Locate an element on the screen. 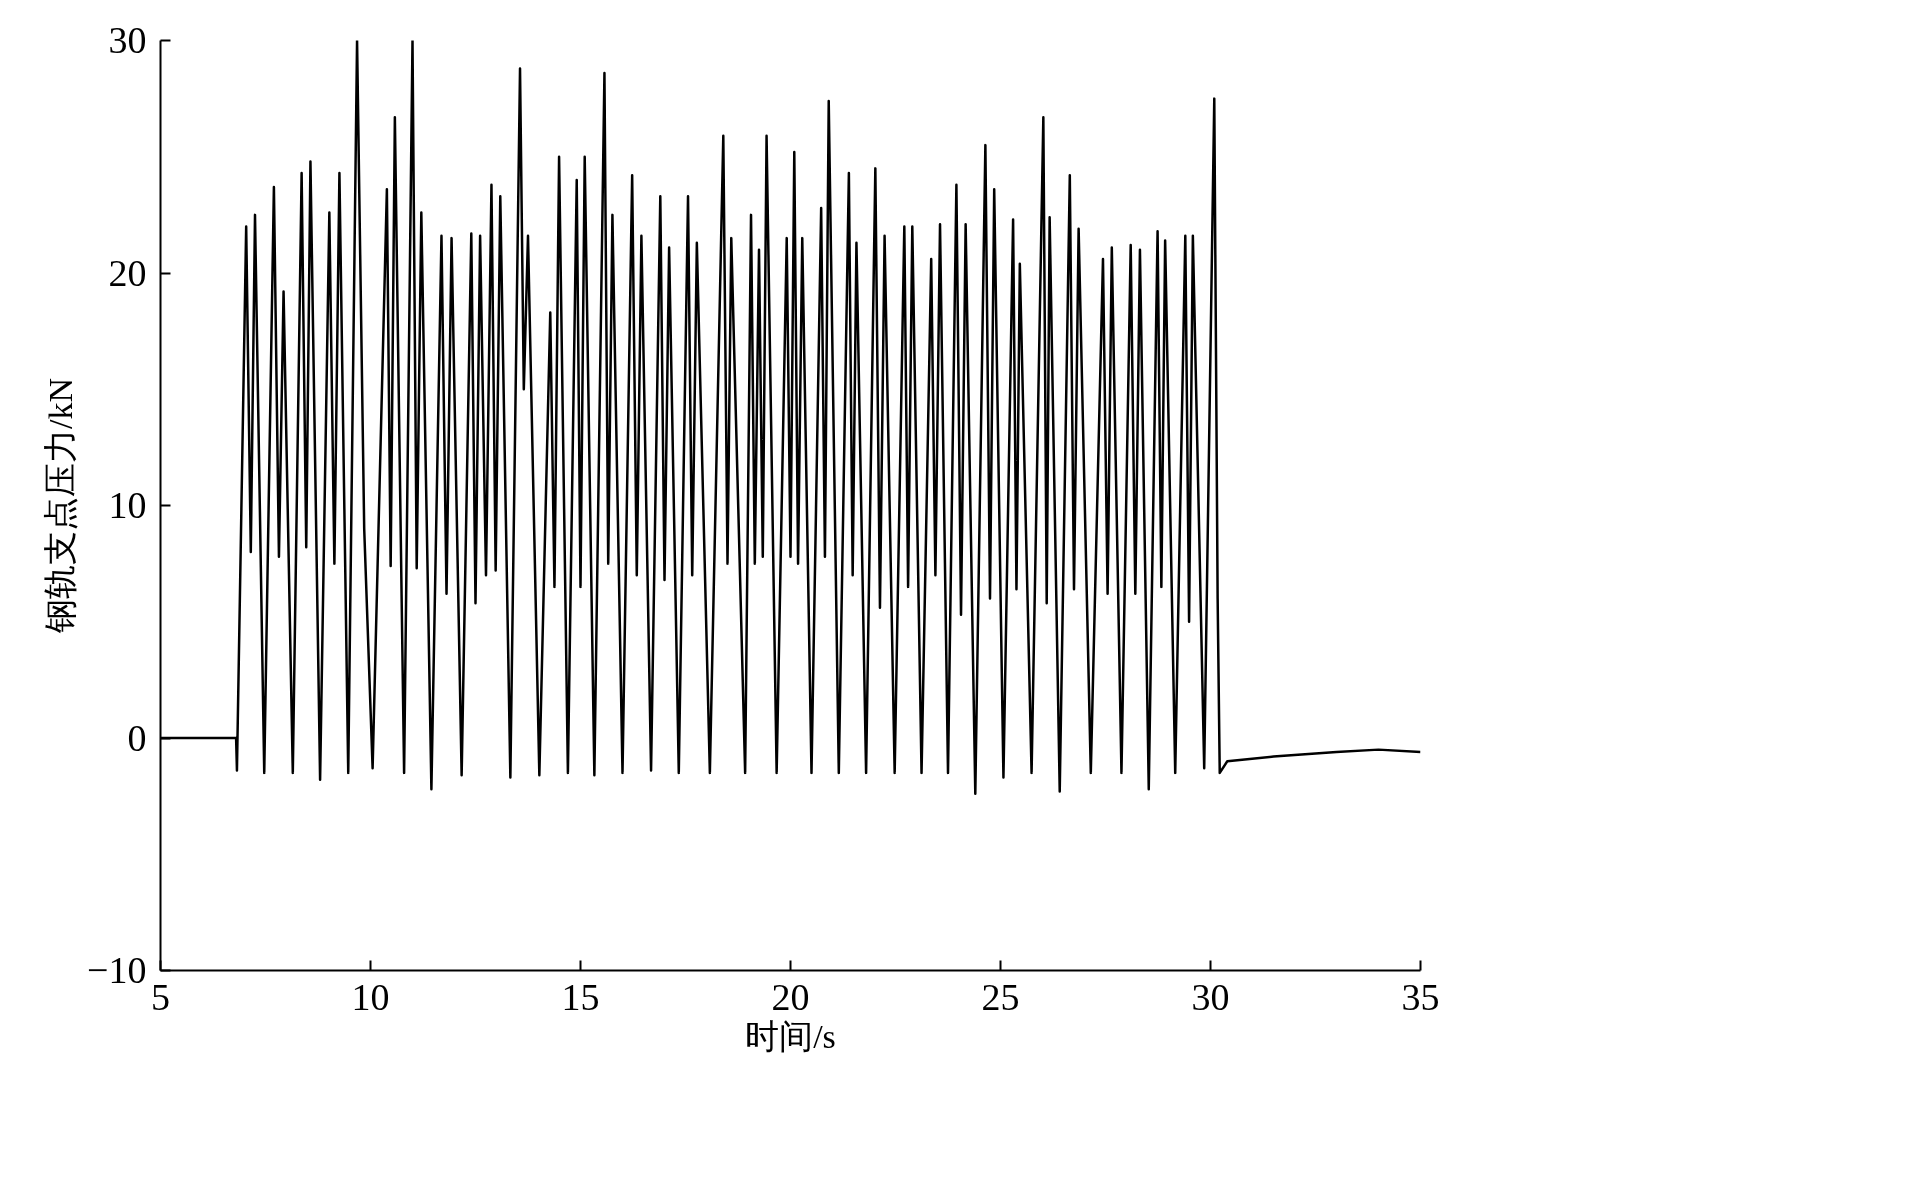  y-tick-label: −10 is located at coordinates (117, 970).